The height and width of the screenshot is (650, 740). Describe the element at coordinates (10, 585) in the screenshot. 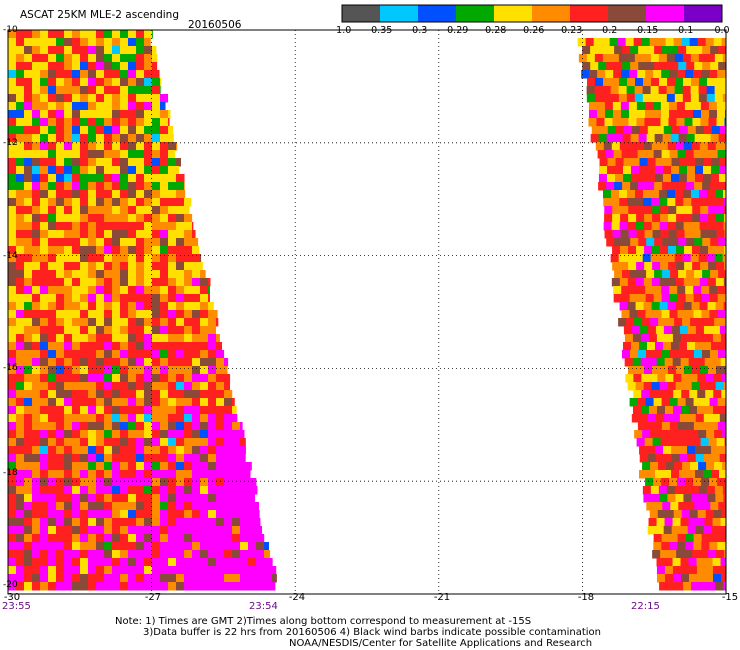

I see `y-tick-label: -20` at that location.